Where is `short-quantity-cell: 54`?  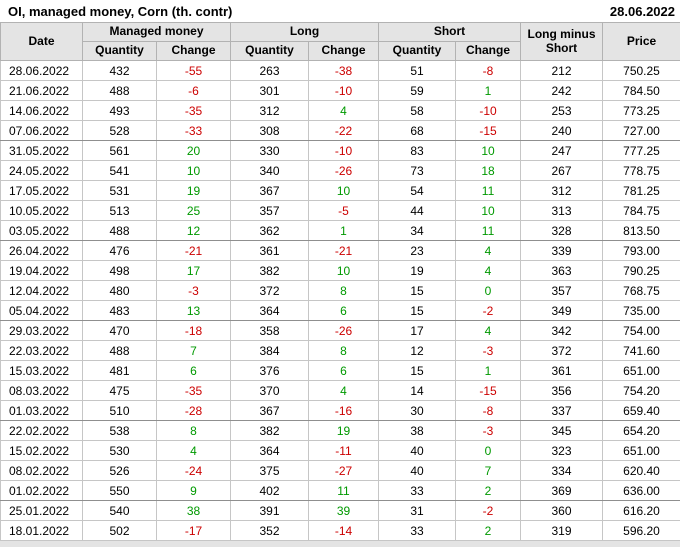
short-quantity-cell: 54 is located at coordinates (417, 190).